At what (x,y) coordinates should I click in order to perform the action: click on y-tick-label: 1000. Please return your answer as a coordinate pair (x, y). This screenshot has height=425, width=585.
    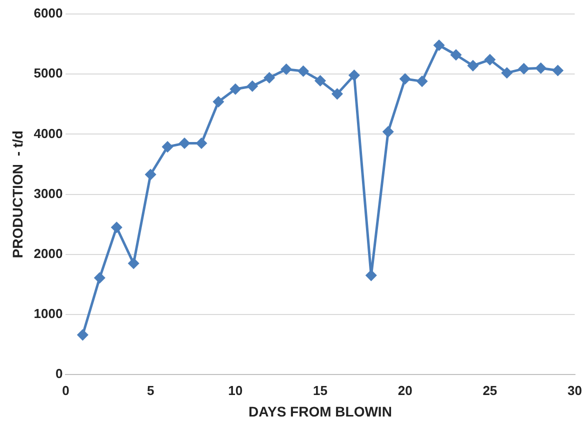
    Looking at the image, I should click on (48, 314).